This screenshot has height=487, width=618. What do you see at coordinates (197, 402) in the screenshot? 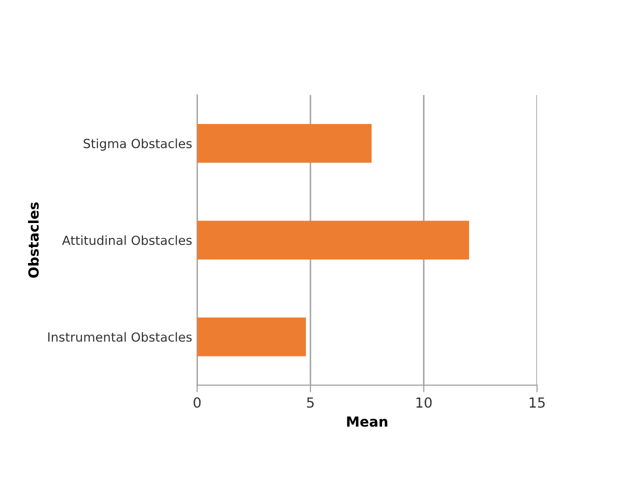
I see `x-tick-label: 0` at bounding box center [197, 402].